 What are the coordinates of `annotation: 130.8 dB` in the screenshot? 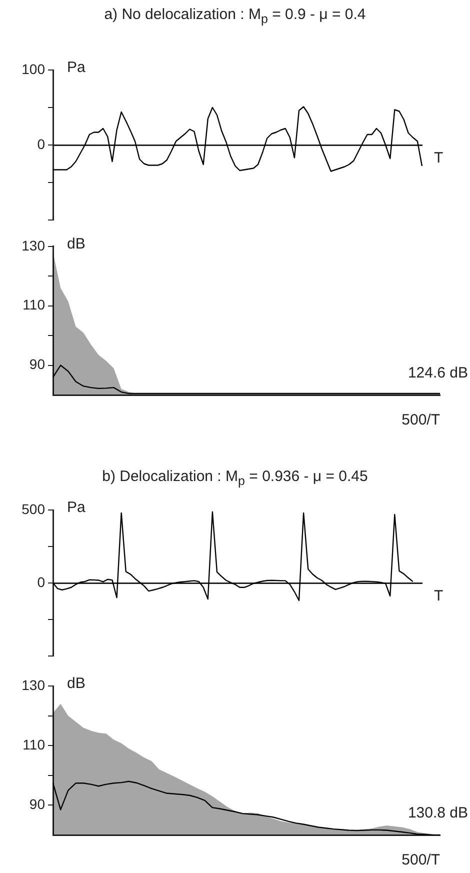 It's located at (438, 813).